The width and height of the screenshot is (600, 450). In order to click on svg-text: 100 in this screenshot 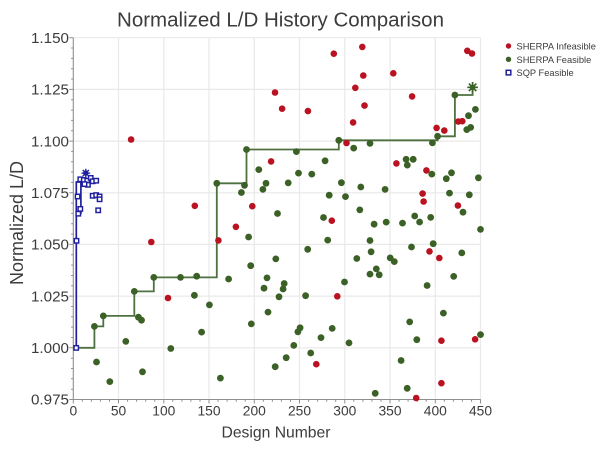, I will do `click(163, 410)`.